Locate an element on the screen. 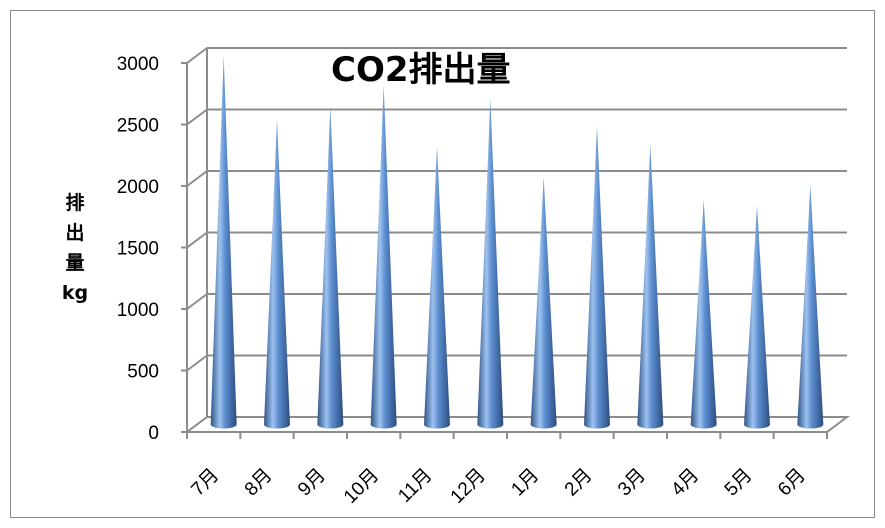 This screenshot has width=885, height=528. x-tick-label: 5月 is located at coordinates (739, 483).